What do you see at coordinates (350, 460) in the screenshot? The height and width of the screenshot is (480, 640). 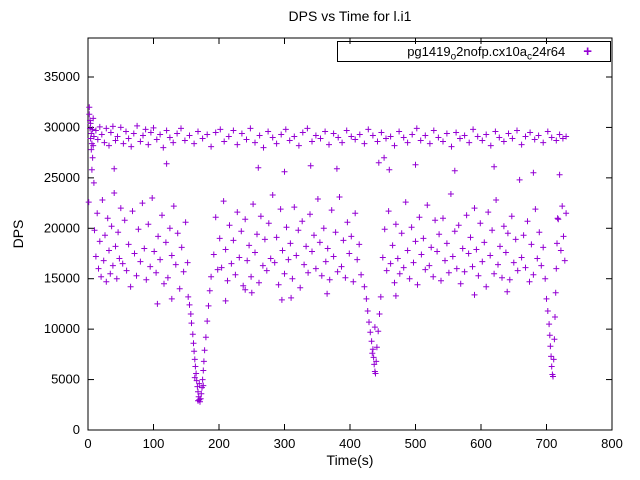 I see `x-axis-label: Time(s)` at bounding box center [350, 460].